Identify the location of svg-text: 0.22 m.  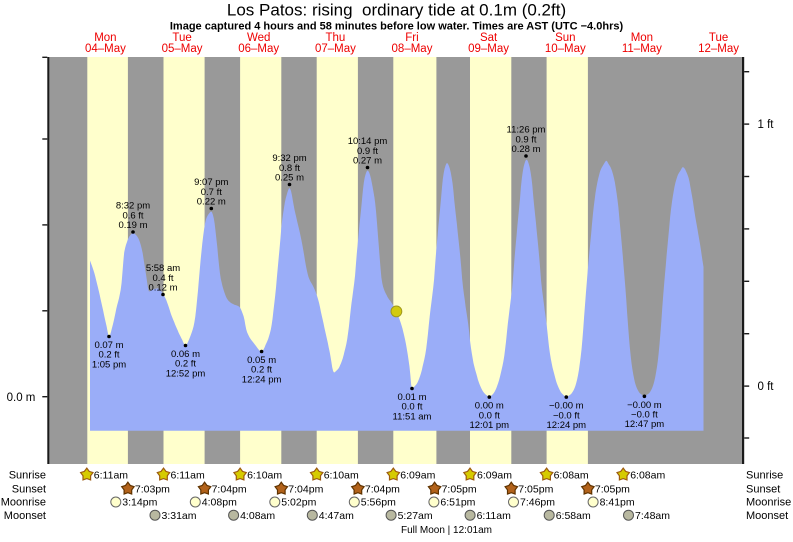
(211, 202).